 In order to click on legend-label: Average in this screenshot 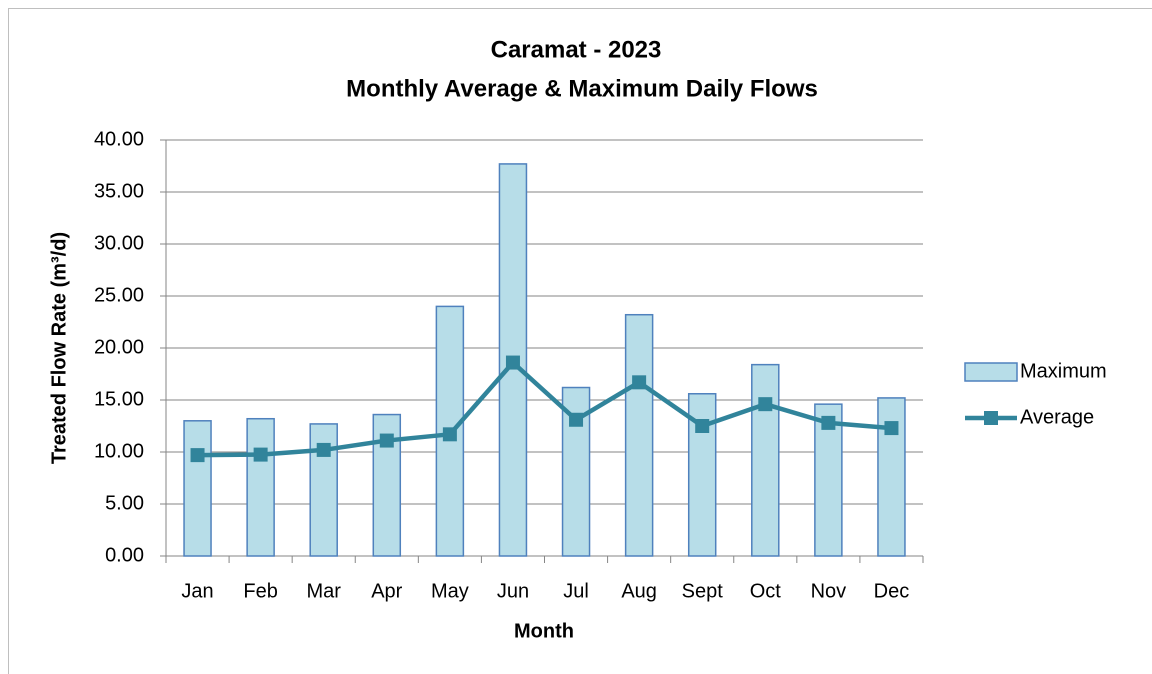, I will do `click(1057, 417)`.